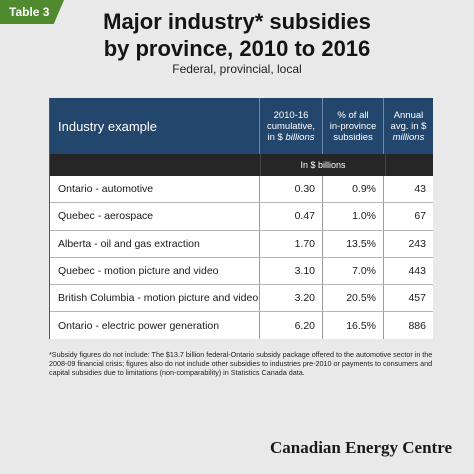 Image resolution: width=474 pixels, height=474 pixels. Describe the element at coordinates (291, 216) in the screenshot. I see `row-cumulative: 0.47` at that location.